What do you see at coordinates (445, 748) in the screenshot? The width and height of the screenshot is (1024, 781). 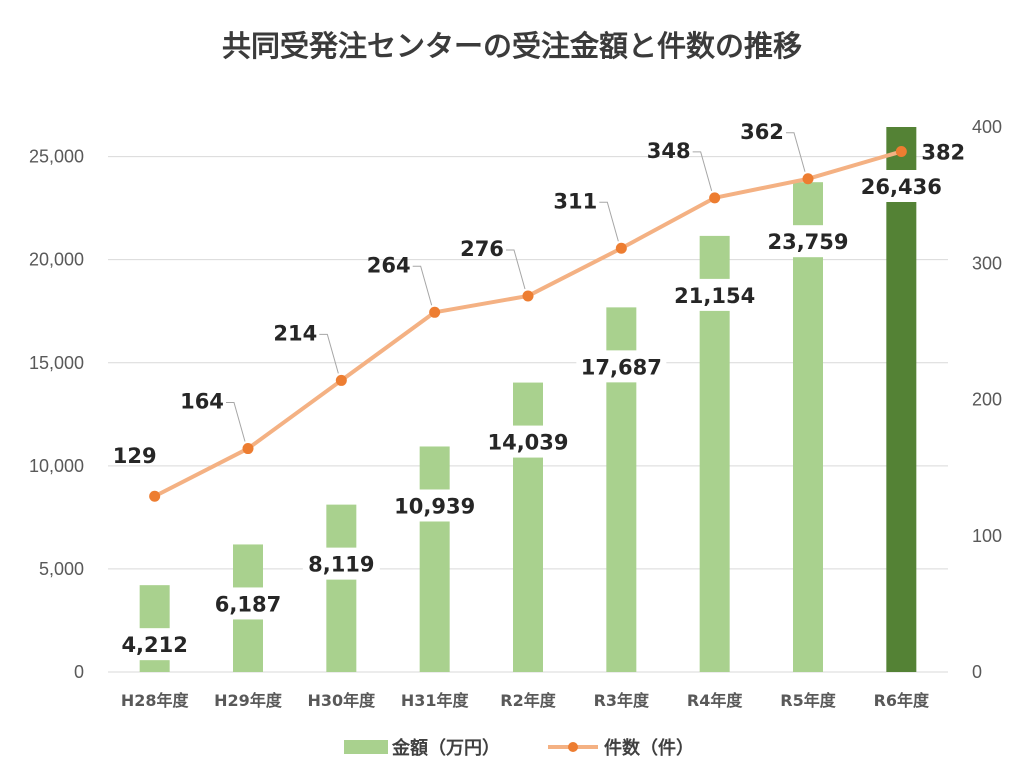 I see `legend-bar-label: 金額（万円）` at bounding box center [445, 748].